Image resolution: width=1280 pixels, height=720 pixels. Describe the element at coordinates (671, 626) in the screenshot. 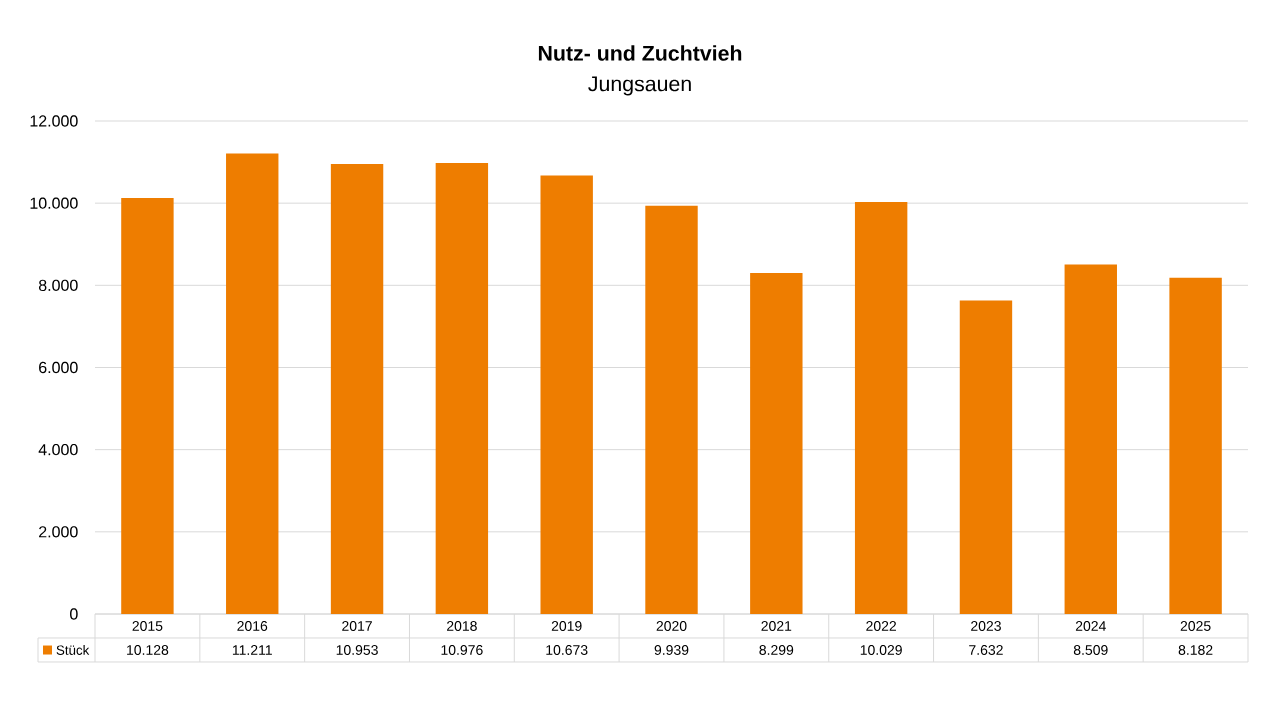

I see `x-tick-label: 2020` at that location.